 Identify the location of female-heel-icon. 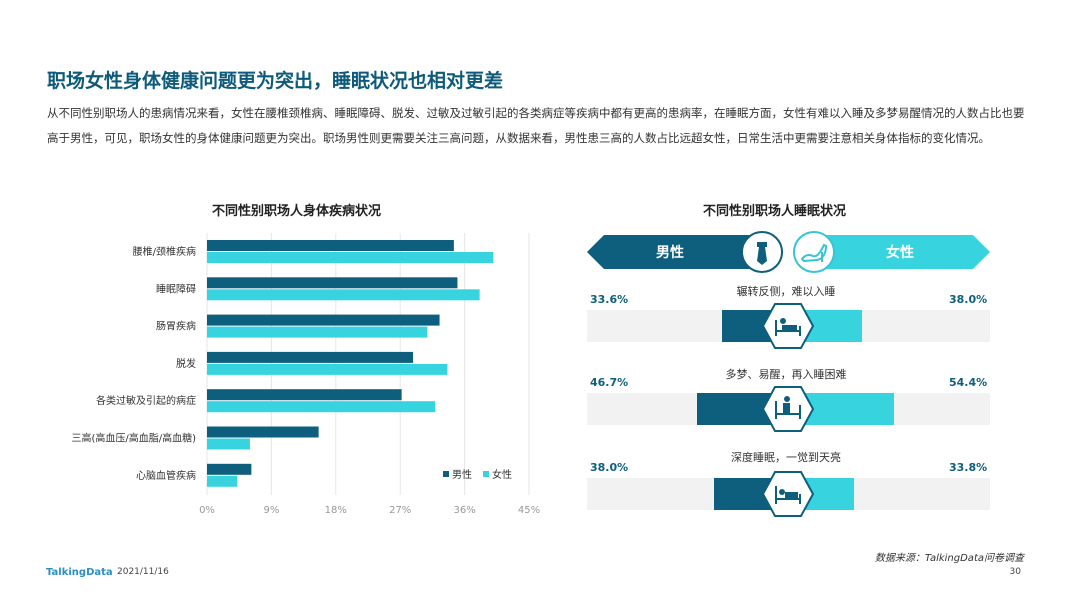
(814, 252).